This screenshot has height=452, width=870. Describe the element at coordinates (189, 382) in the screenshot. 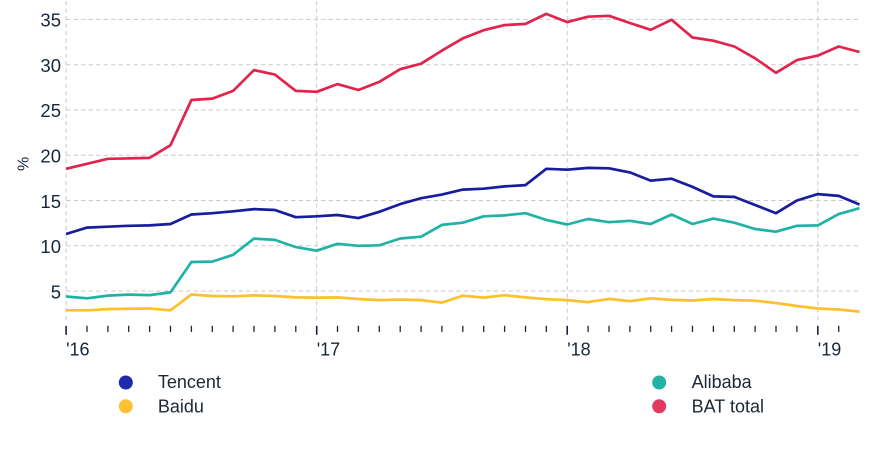

I see `svg-text: Tencent` at that location.